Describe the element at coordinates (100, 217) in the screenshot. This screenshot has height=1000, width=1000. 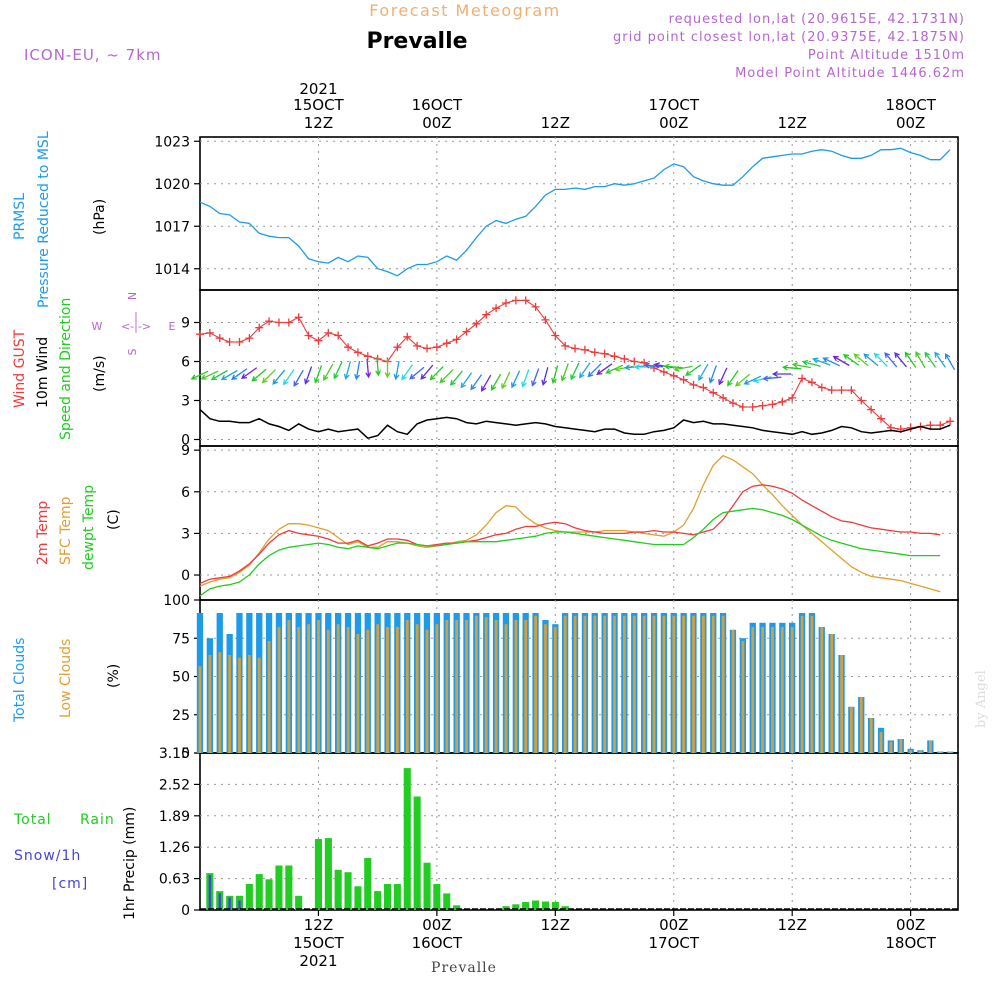
I see `pressure-unit: (hPa)` at that location.